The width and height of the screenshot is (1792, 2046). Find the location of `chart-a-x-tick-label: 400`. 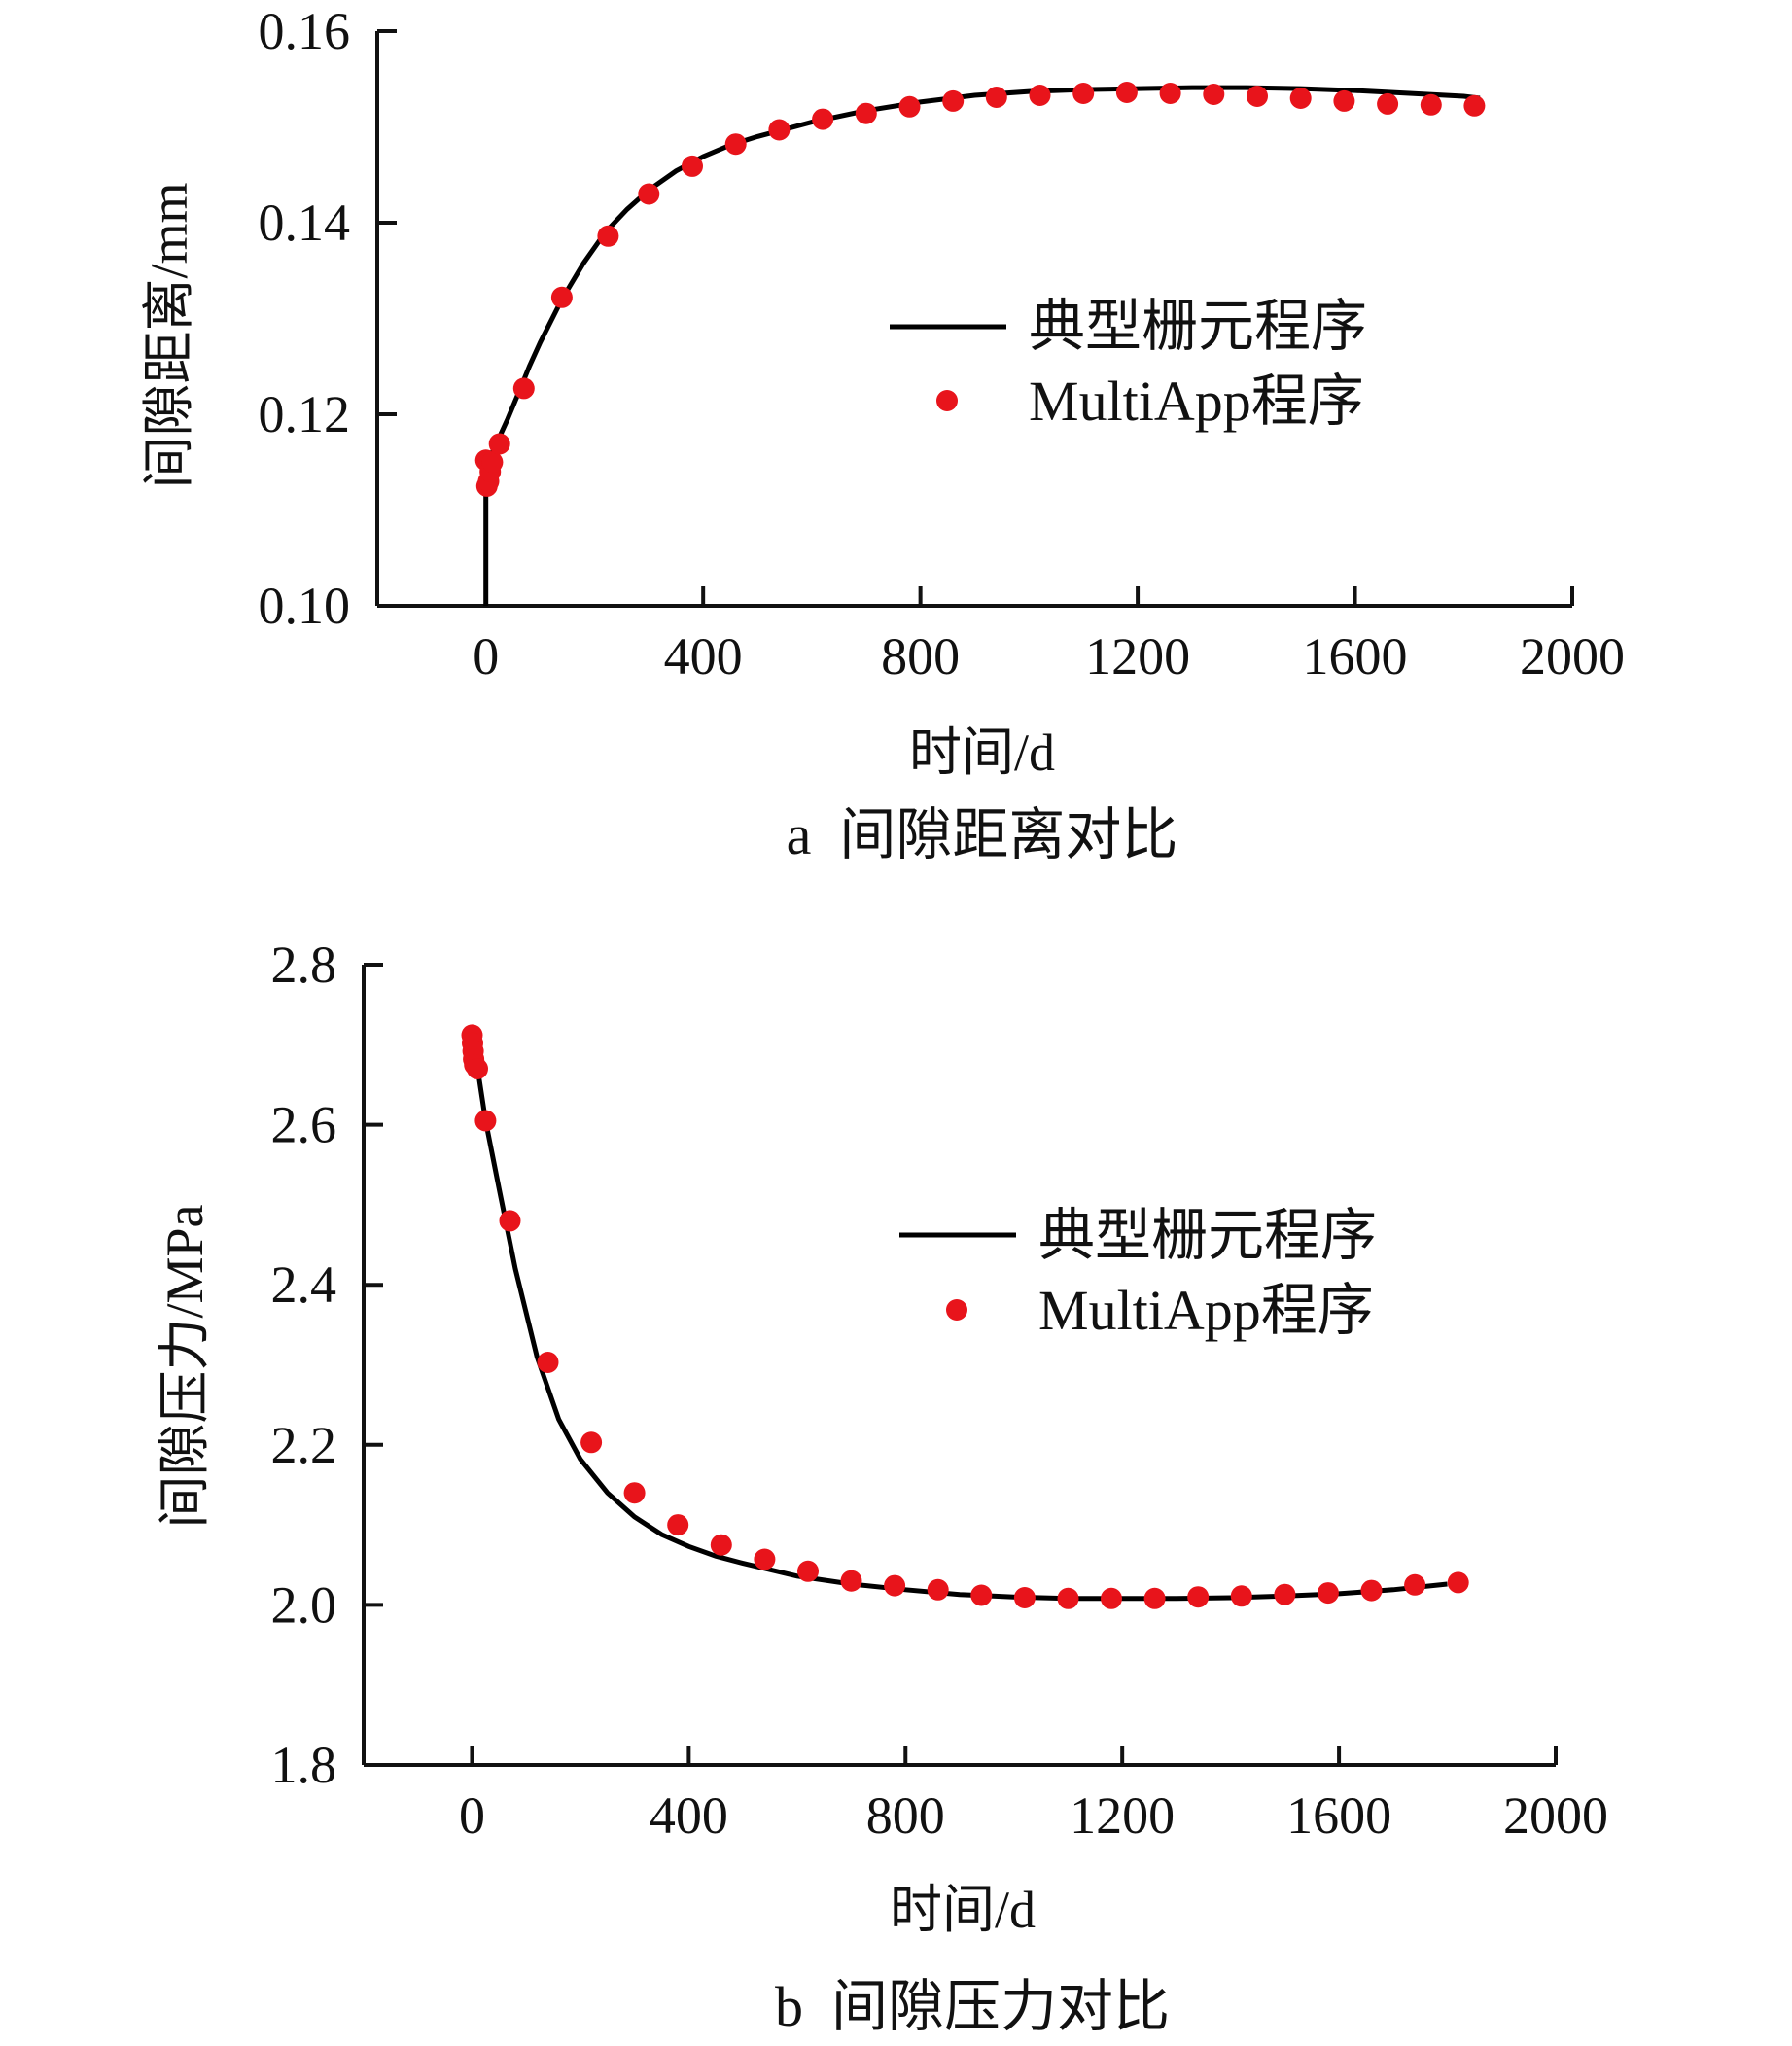

chart-a-x-tick-label: 400 is located at coordinates (703, 656).